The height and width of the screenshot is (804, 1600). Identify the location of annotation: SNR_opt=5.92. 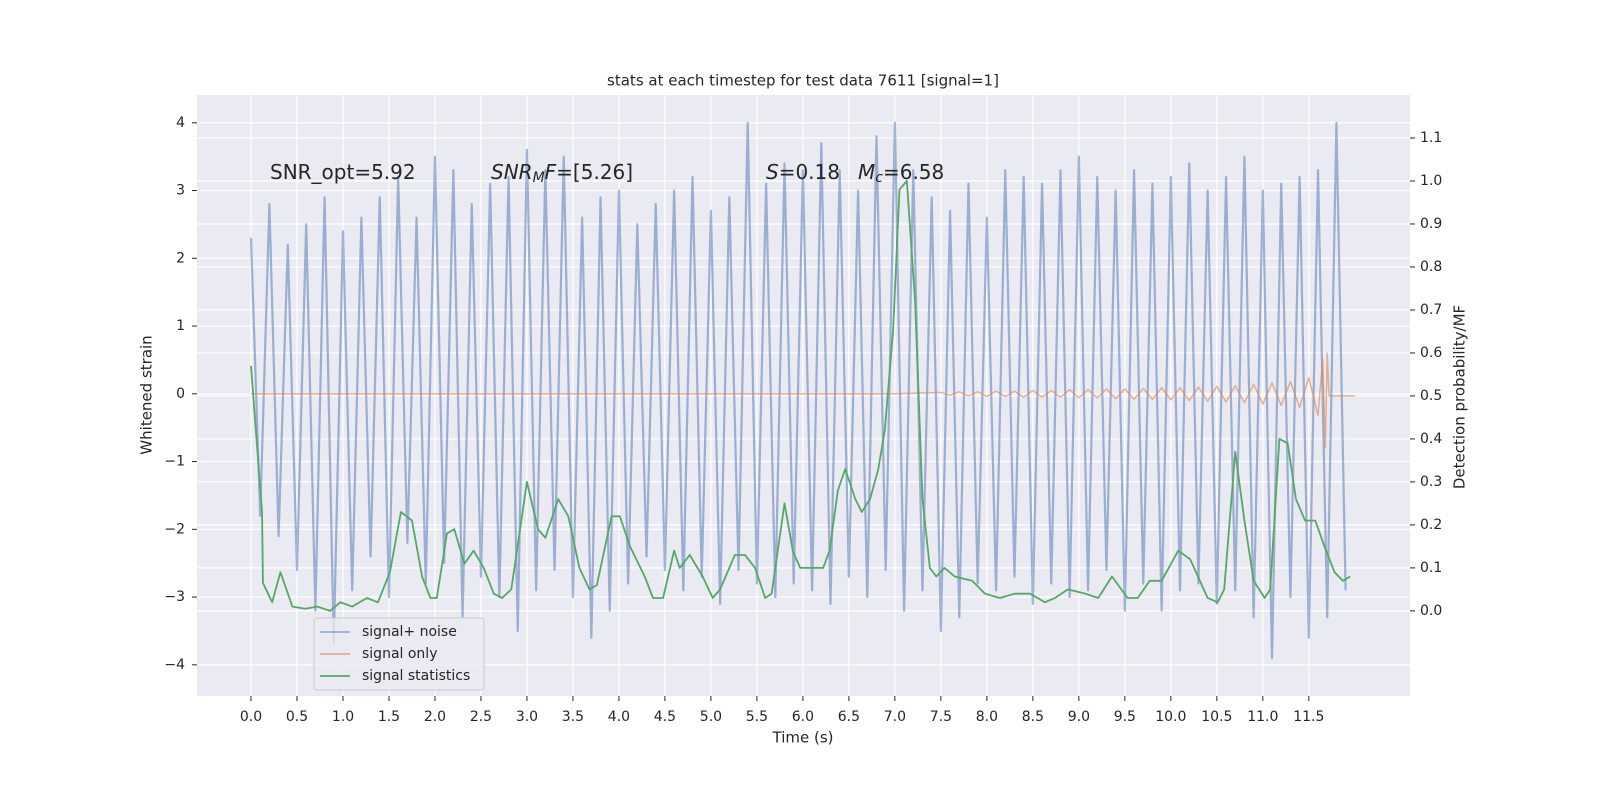
(343, 172).